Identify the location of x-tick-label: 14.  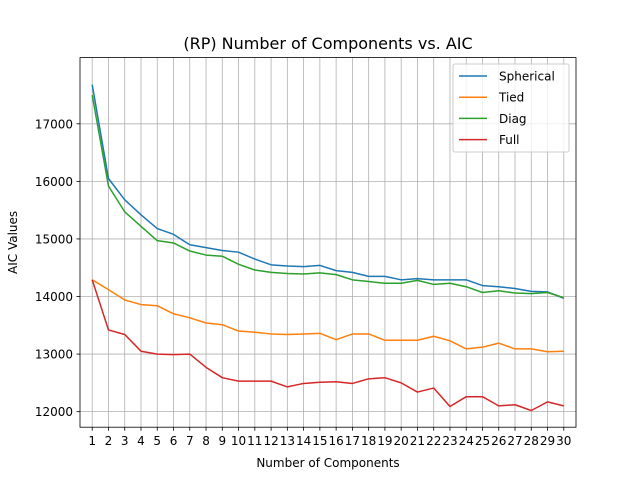
(303, 441).